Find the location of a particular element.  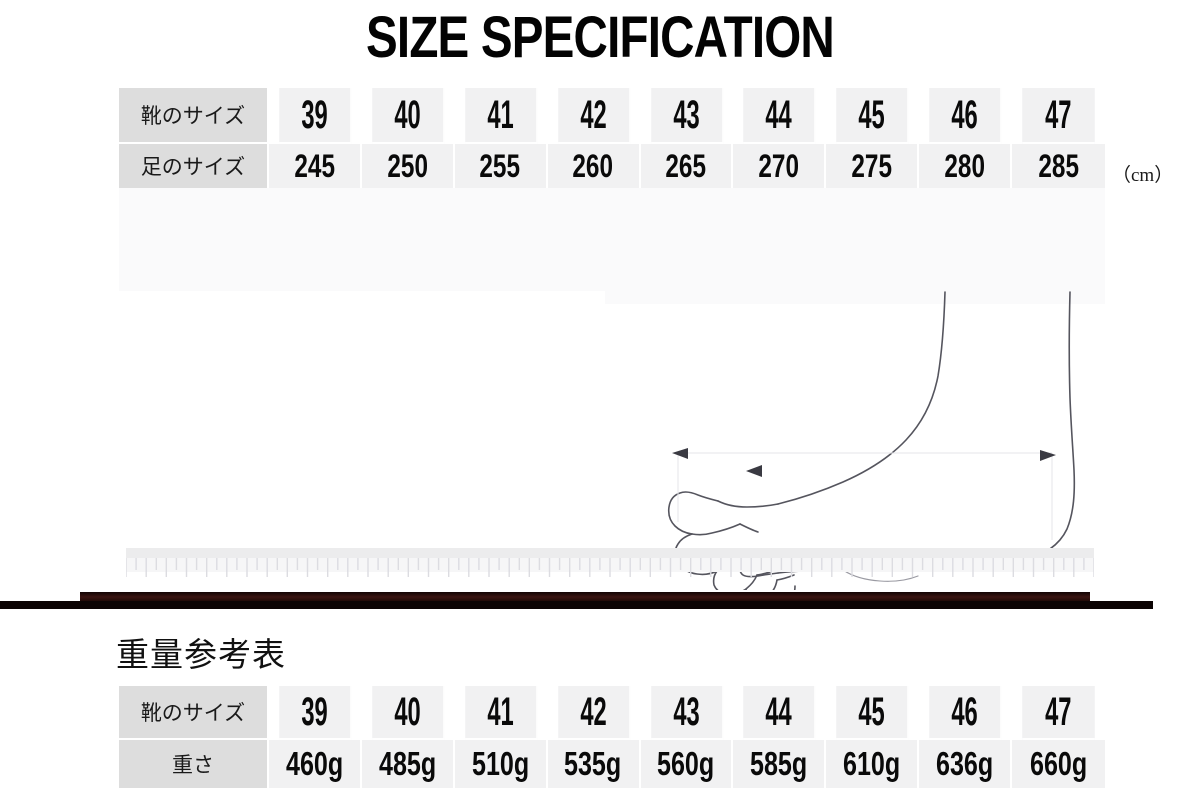

cell-value: 460g is located at coordinates (314, 763).